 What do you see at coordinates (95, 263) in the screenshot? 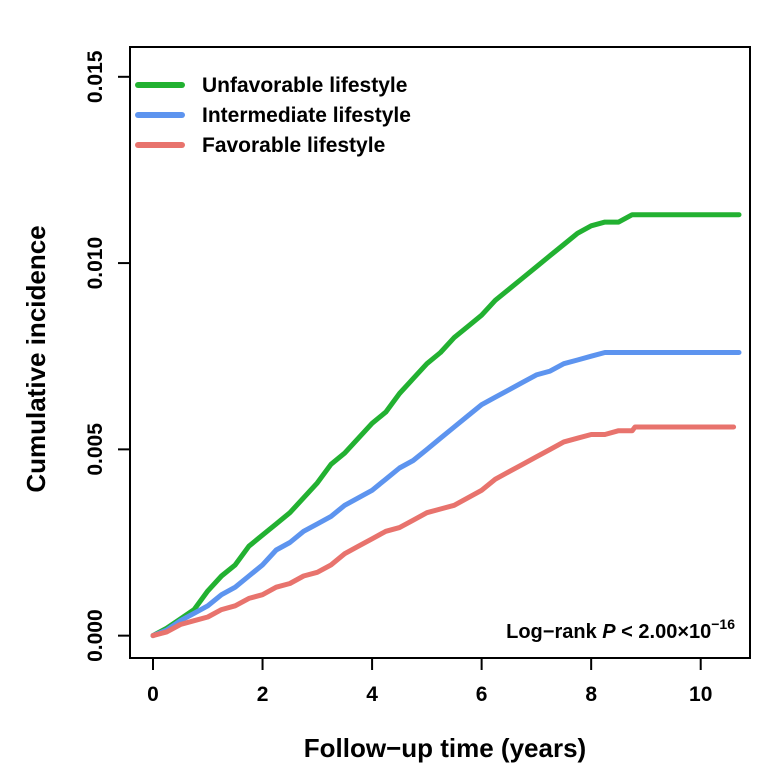
I see `y-tick-label: 0.010` at bounding box center [95, 263].